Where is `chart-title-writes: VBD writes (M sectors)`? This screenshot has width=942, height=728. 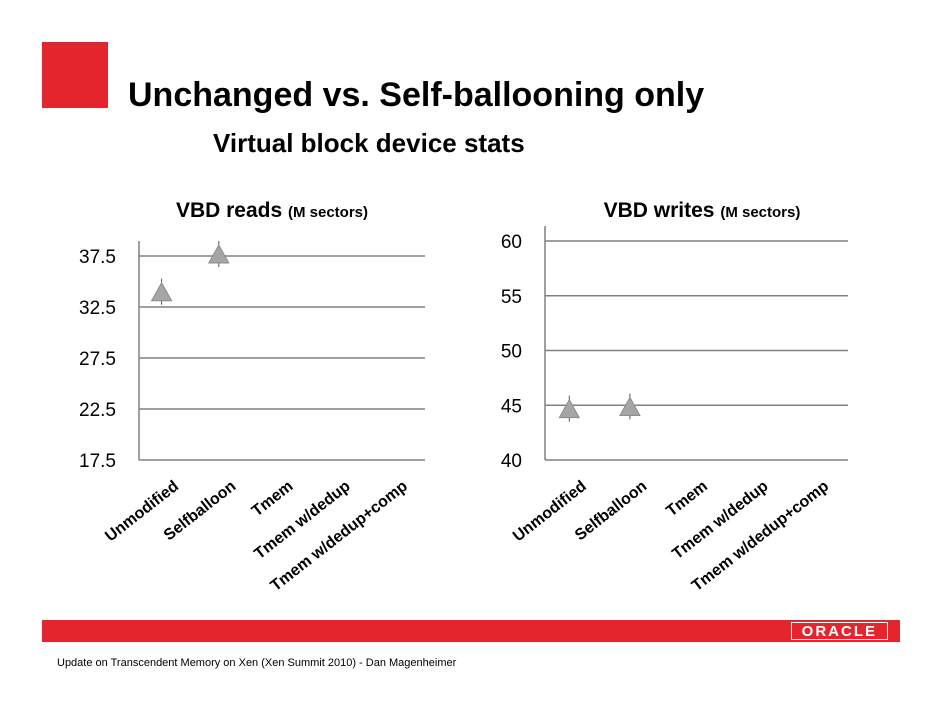 chart-title-writes: VBD writes (M sectors) is located at coordinates (702, 210).